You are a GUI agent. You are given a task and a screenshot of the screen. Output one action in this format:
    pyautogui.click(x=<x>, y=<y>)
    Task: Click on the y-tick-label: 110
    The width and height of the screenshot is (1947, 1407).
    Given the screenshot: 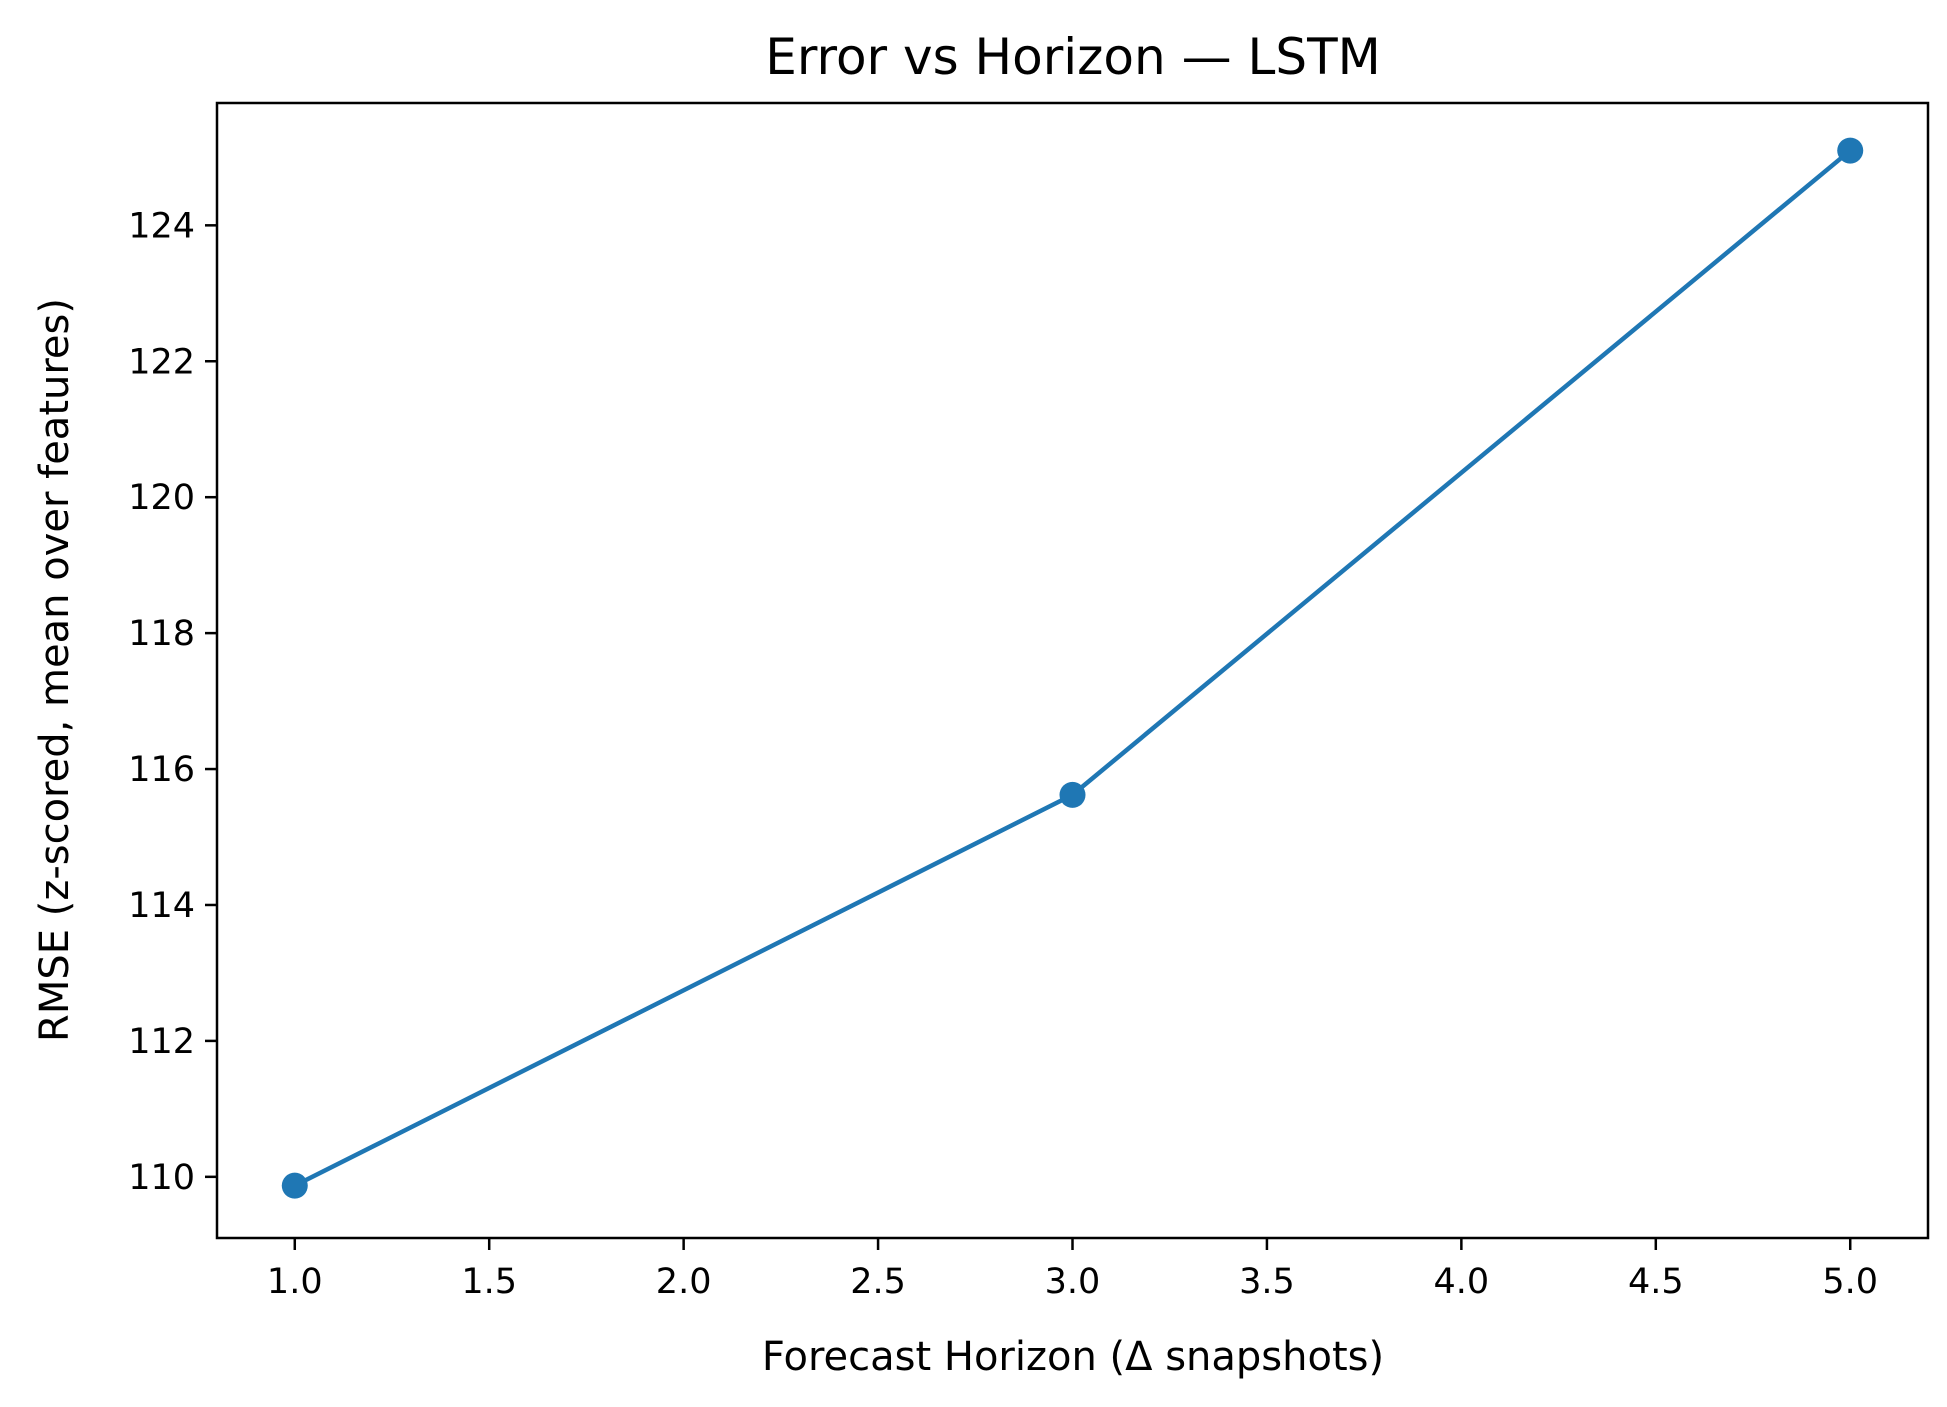 What is the action you would take?
    pyautogui.click(x=161, y=1178)
    